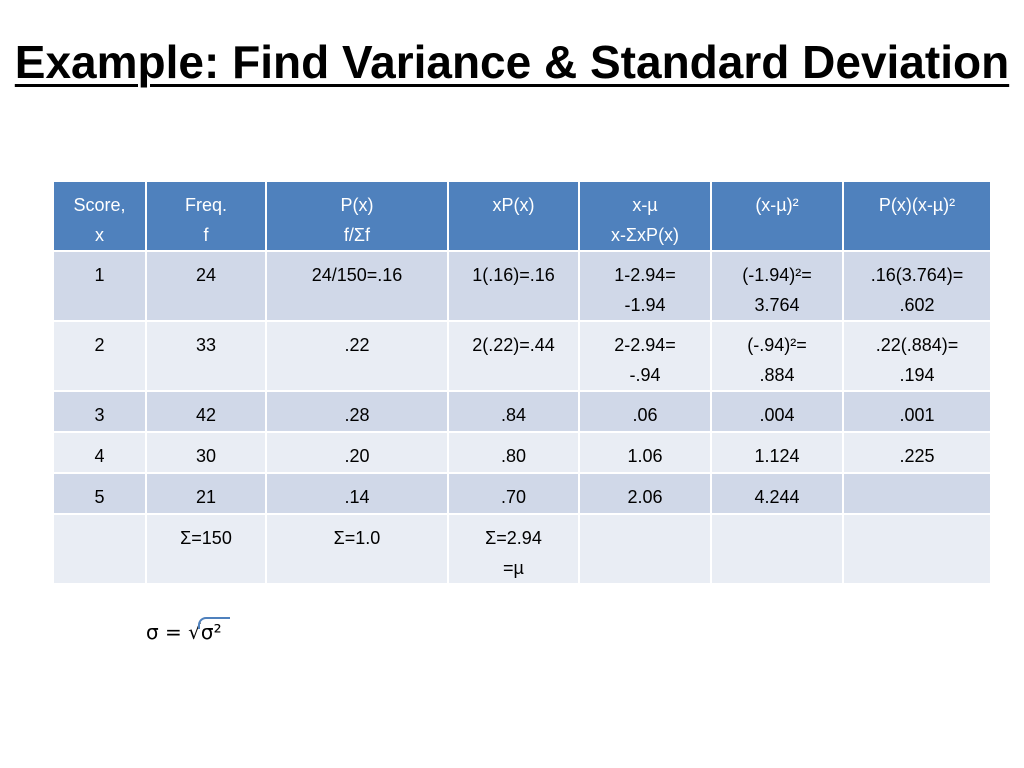 The height and width of the screenshot is (768, 1024). I want to click on table-cell: 3, so click(99, 411).